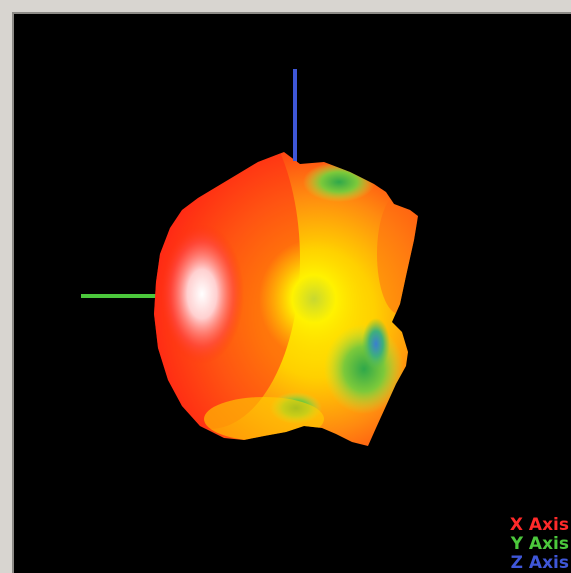  I want to click on axis-legend: X Axis Y Axis Z Axis, so click(539, 544).